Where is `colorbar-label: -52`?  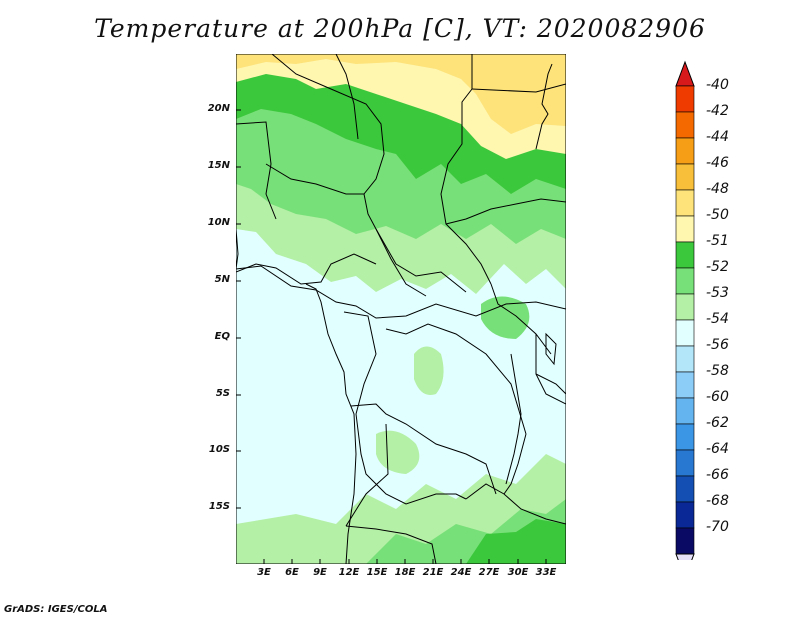
colorbar-label: -52 is located at coordinates (717, 267).